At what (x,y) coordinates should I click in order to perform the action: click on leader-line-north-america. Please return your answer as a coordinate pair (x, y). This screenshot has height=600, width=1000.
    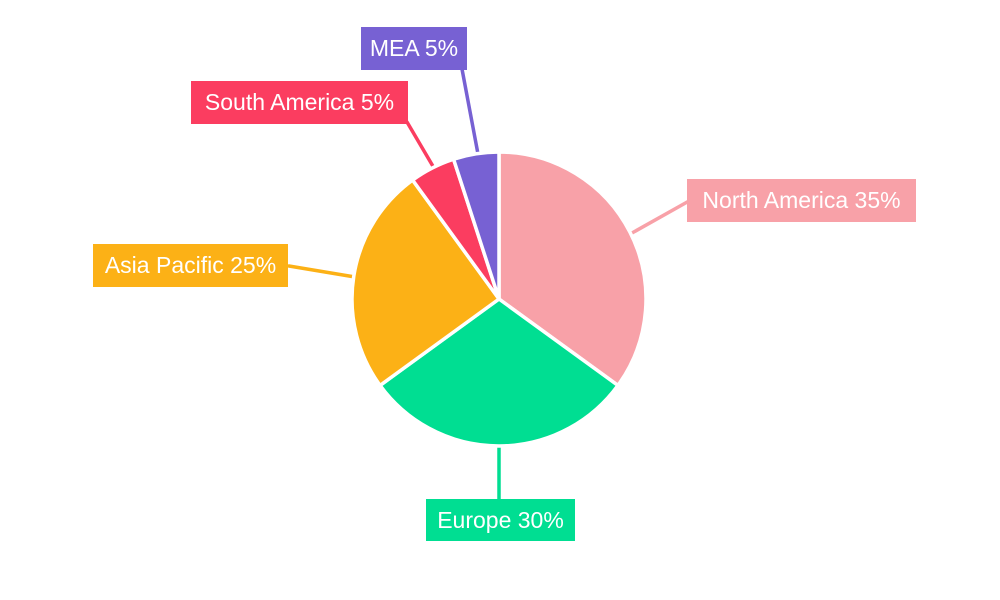
    Looking at the image, I should click on (660, 217).